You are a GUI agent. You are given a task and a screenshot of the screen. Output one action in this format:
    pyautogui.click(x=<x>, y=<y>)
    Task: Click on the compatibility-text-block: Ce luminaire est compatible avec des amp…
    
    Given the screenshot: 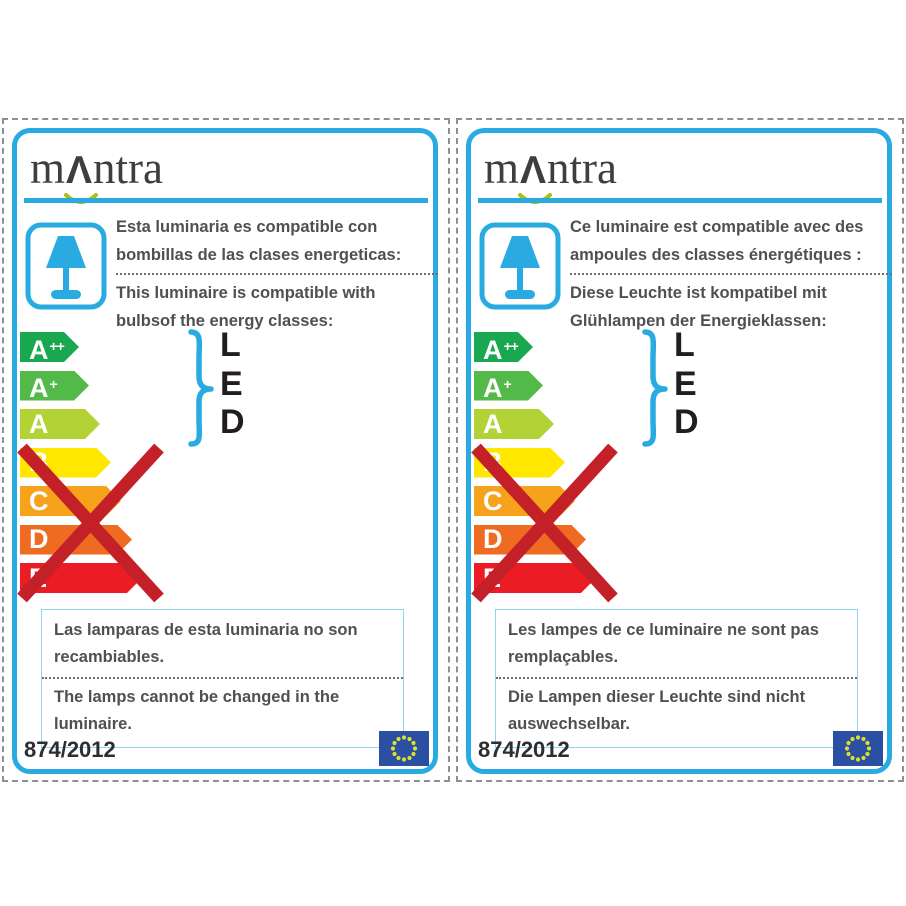 What is the action you would take?
    pyautogui.click(x=731, y=274)
    